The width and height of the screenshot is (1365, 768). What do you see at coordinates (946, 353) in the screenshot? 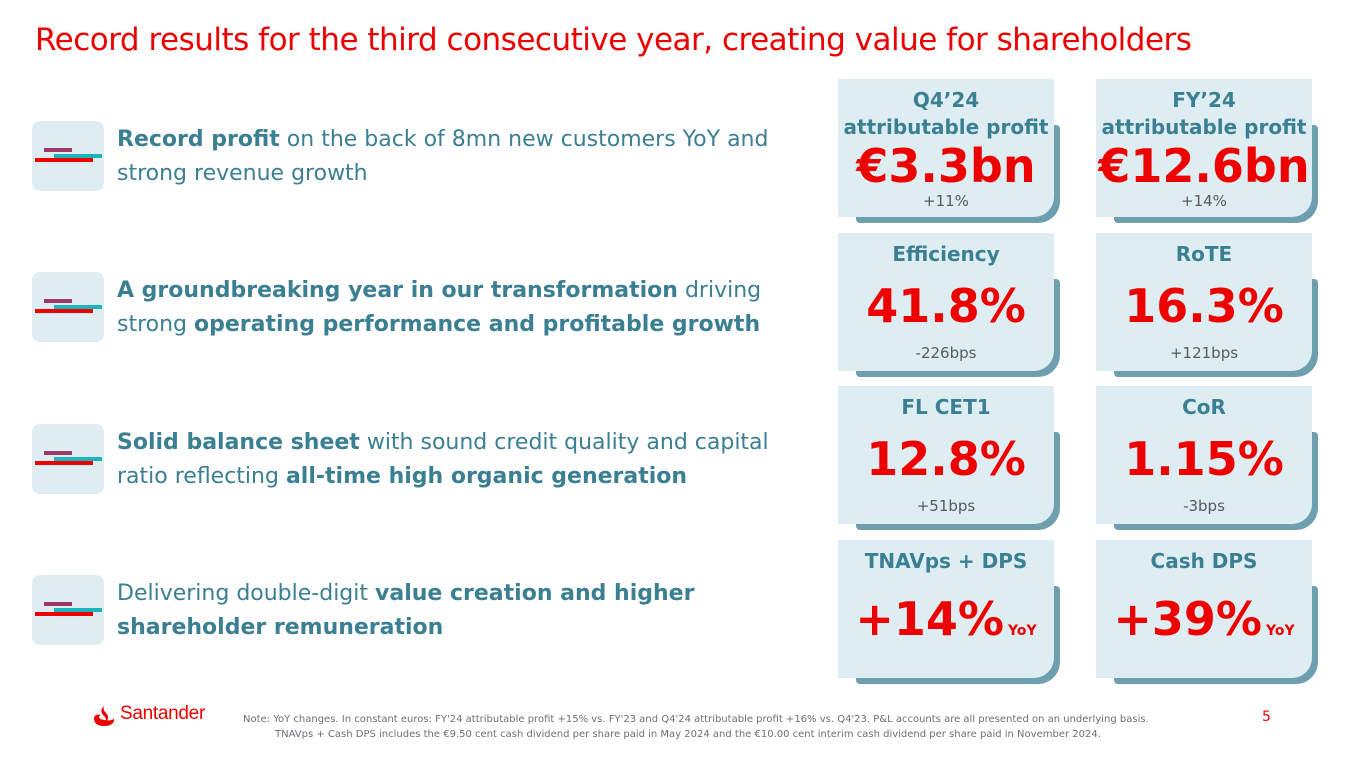
I see `card-change: -226bps` at bounding box center [946, 353].